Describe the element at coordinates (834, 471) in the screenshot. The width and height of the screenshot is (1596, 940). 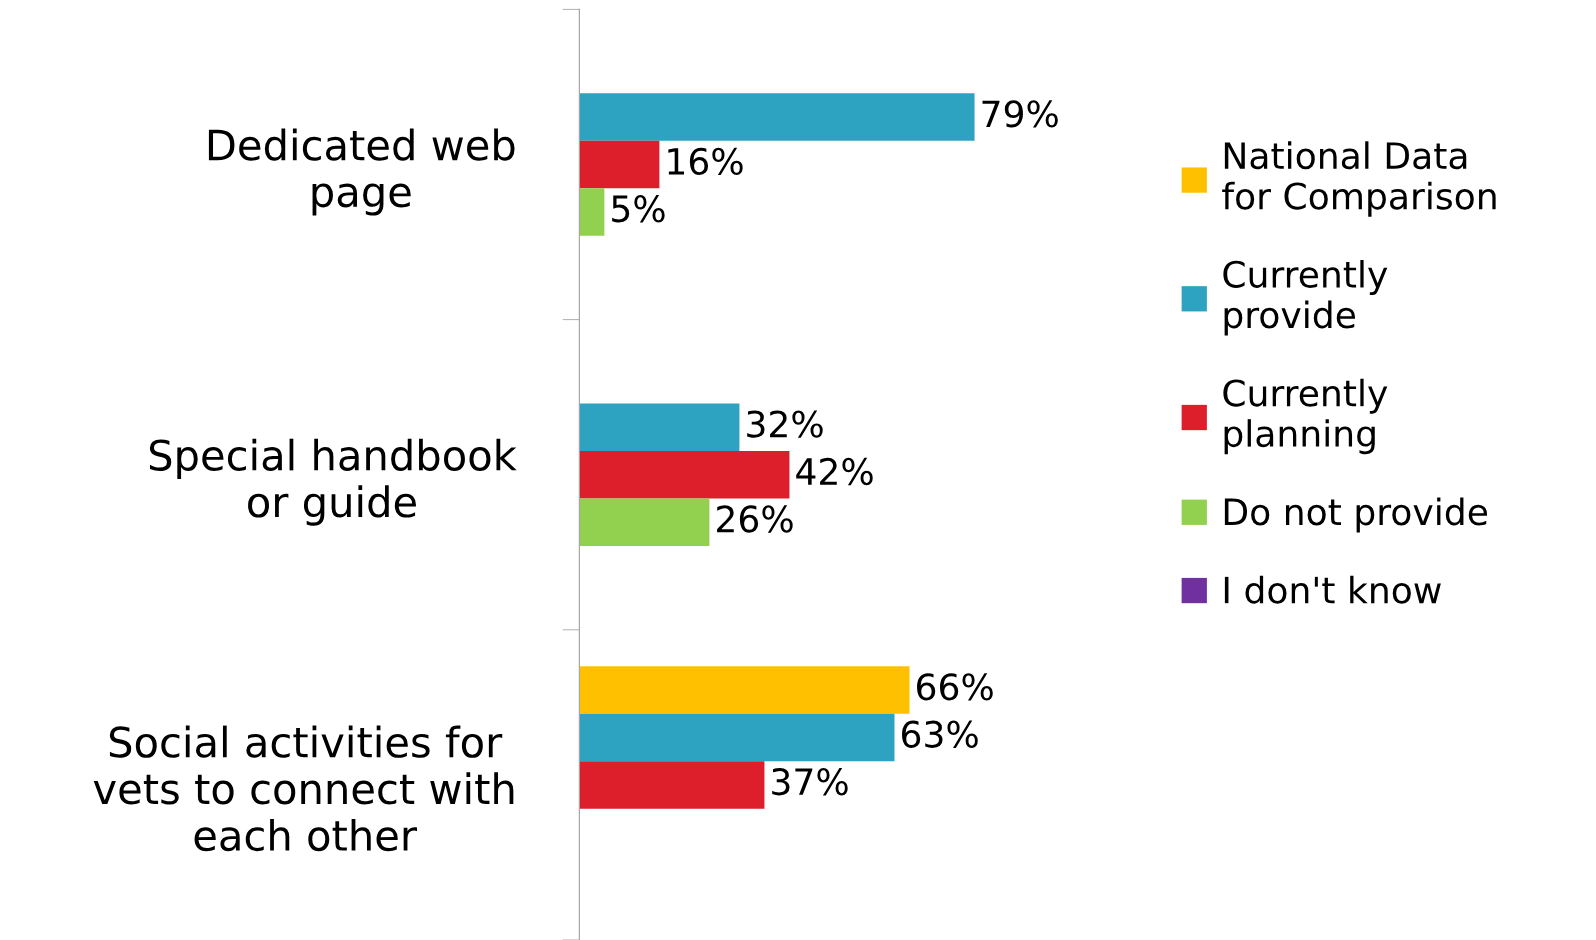
I see `data-label: 42%` at that location.